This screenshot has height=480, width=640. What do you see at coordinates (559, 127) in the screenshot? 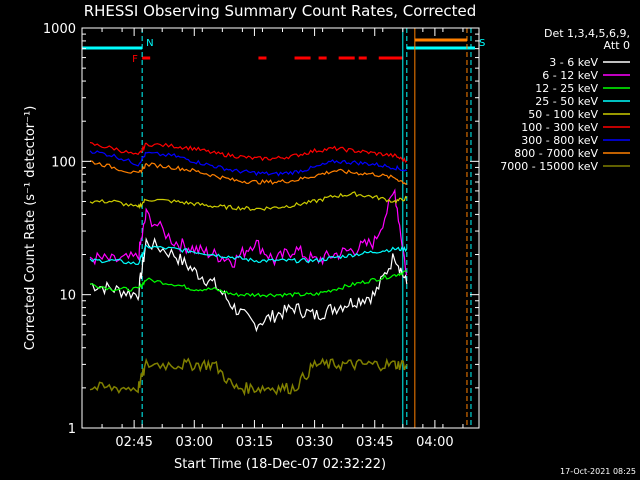
I see `legend-label: 100 - 300 keV` at bounding box center [559, 127].